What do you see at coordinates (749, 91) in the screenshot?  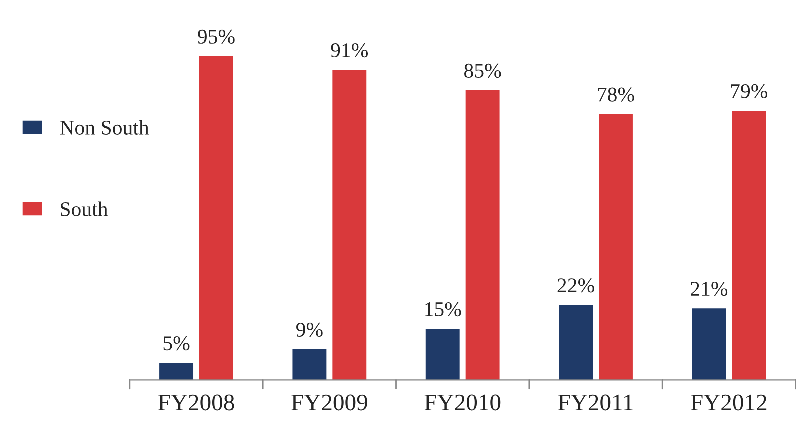 I see `data-label: 79%` at bounding box center [749, 91].